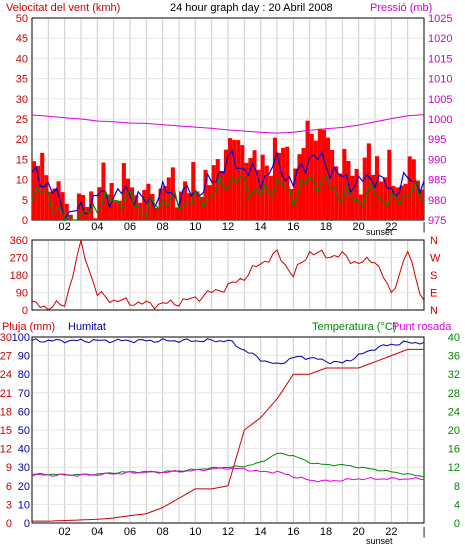 The height and width of the screenshot is (556, 465). Describe the element at coordinates (22, 120) in the screenshot. I see `wind-y-axis-ticks: 0 5 10 15 20 25 30 35 40 45 50` at that location.